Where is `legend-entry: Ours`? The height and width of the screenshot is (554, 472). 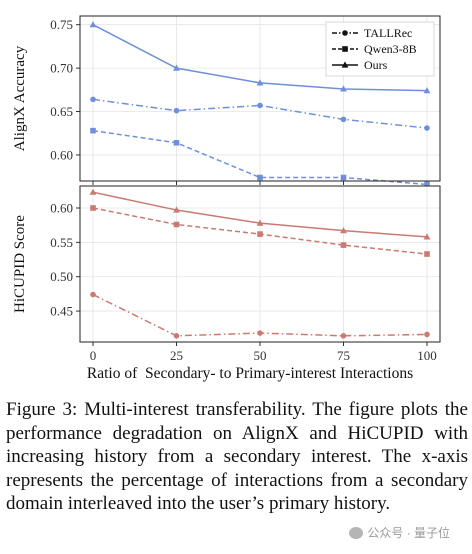 legend-entry: Ours is located at coordinates (360, 65).